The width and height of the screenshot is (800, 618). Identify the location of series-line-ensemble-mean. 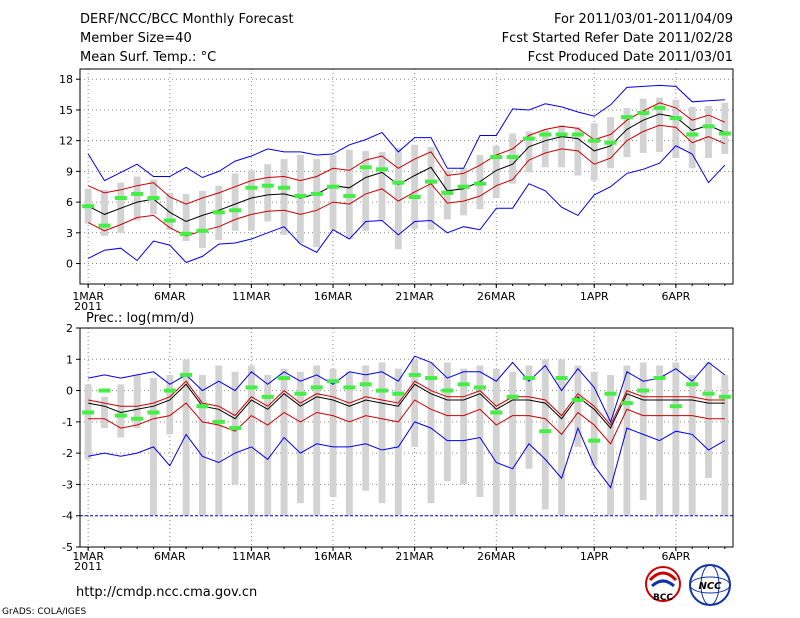
(406, 168).